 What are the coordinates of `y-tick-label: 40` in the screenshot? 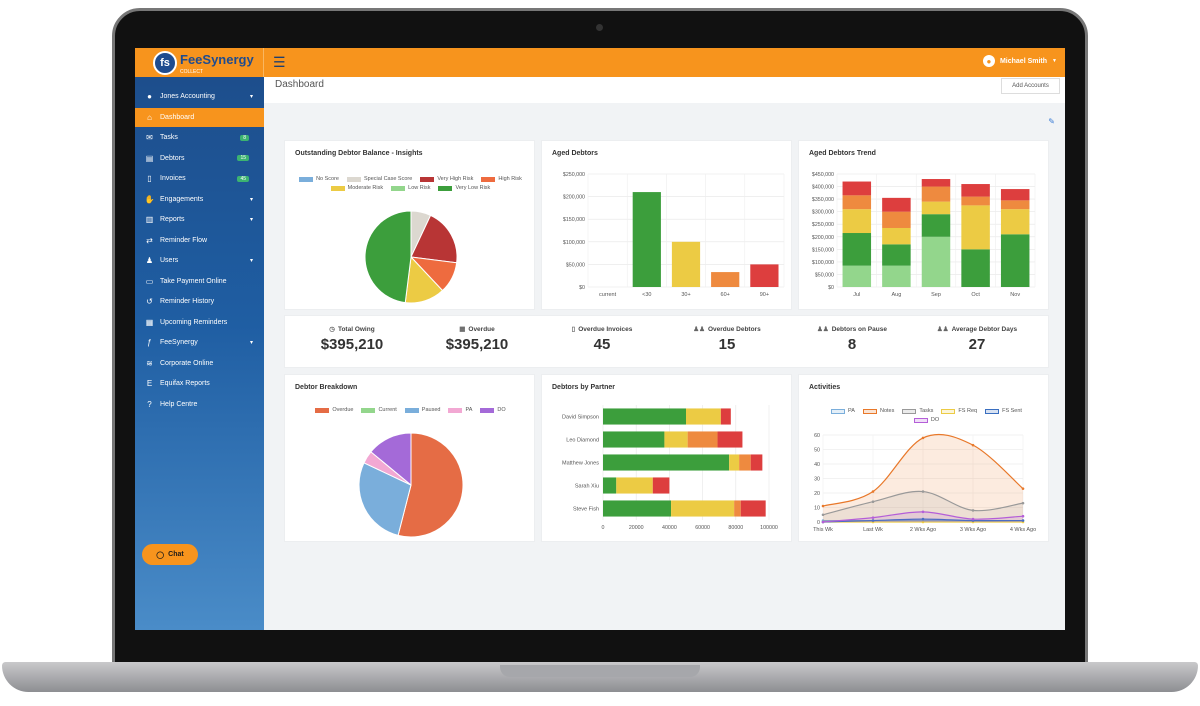 It's located at (817, 465).